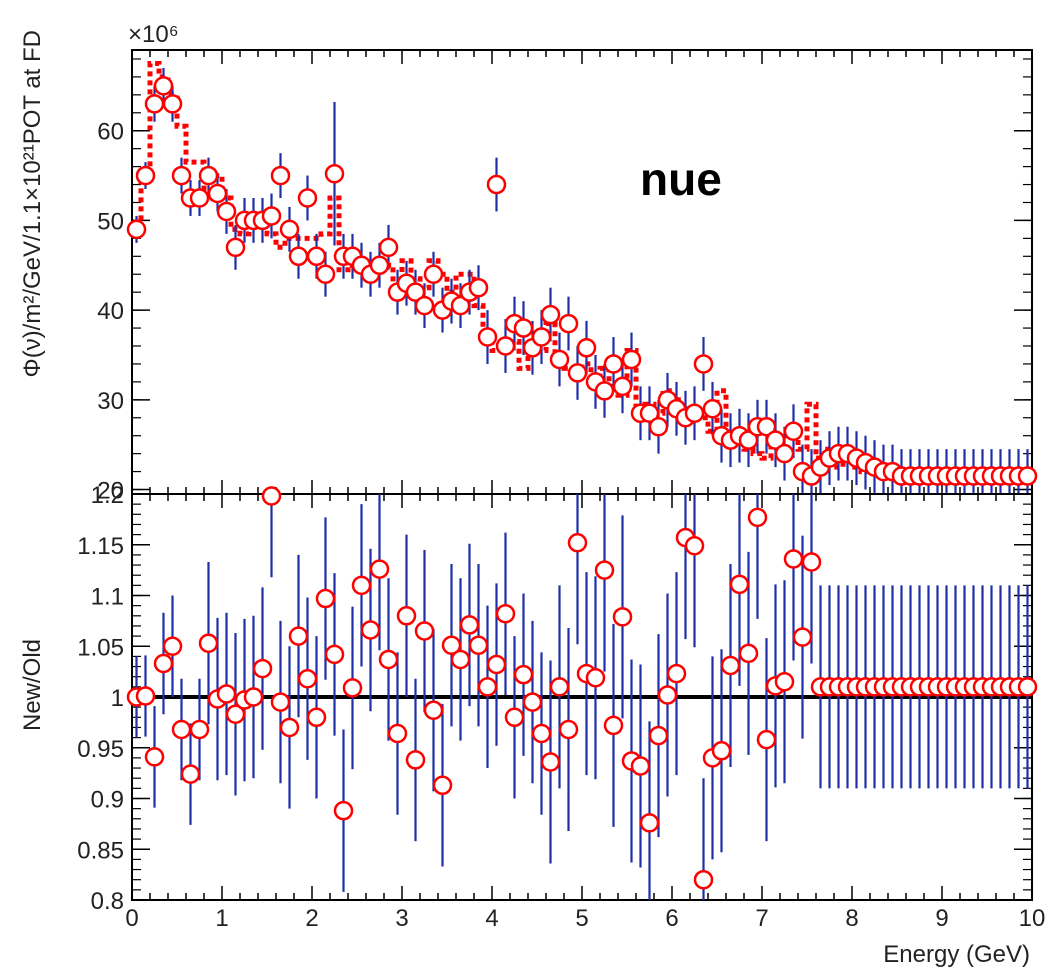  I want to click on y-tick-label: 0.95, so click(100, 749).